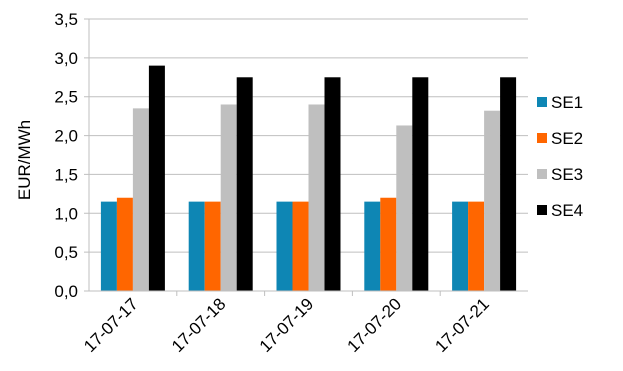 This screenshot has width=623, height=371. What do you see at coordinates (66, 213) in the screenshot?
I see `y-tick-label: 1,0` at bounding box center [66, 213].